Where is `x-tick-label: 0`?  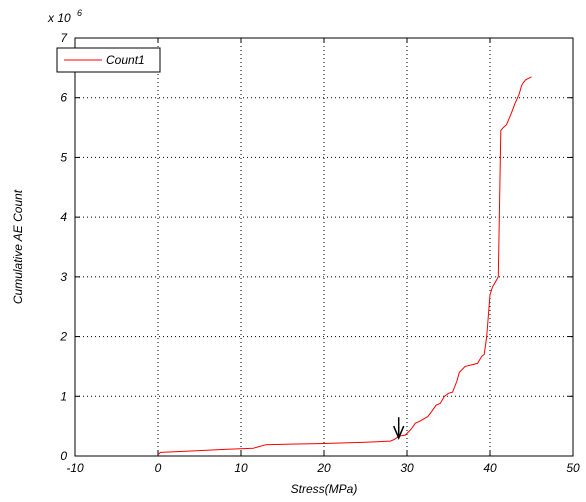 x-tick-label: 0 is located at coordinates (158, 468).